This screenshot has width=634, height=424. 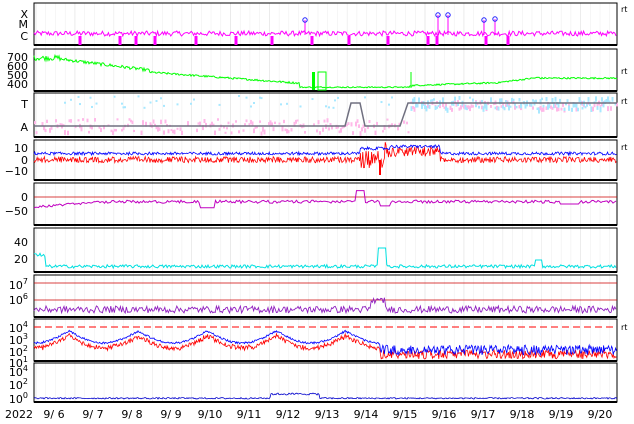 What do you see at coordinates (405, 414) in the screenshot?
I see `date-label: 9/15` at bounding box center [405, 414].